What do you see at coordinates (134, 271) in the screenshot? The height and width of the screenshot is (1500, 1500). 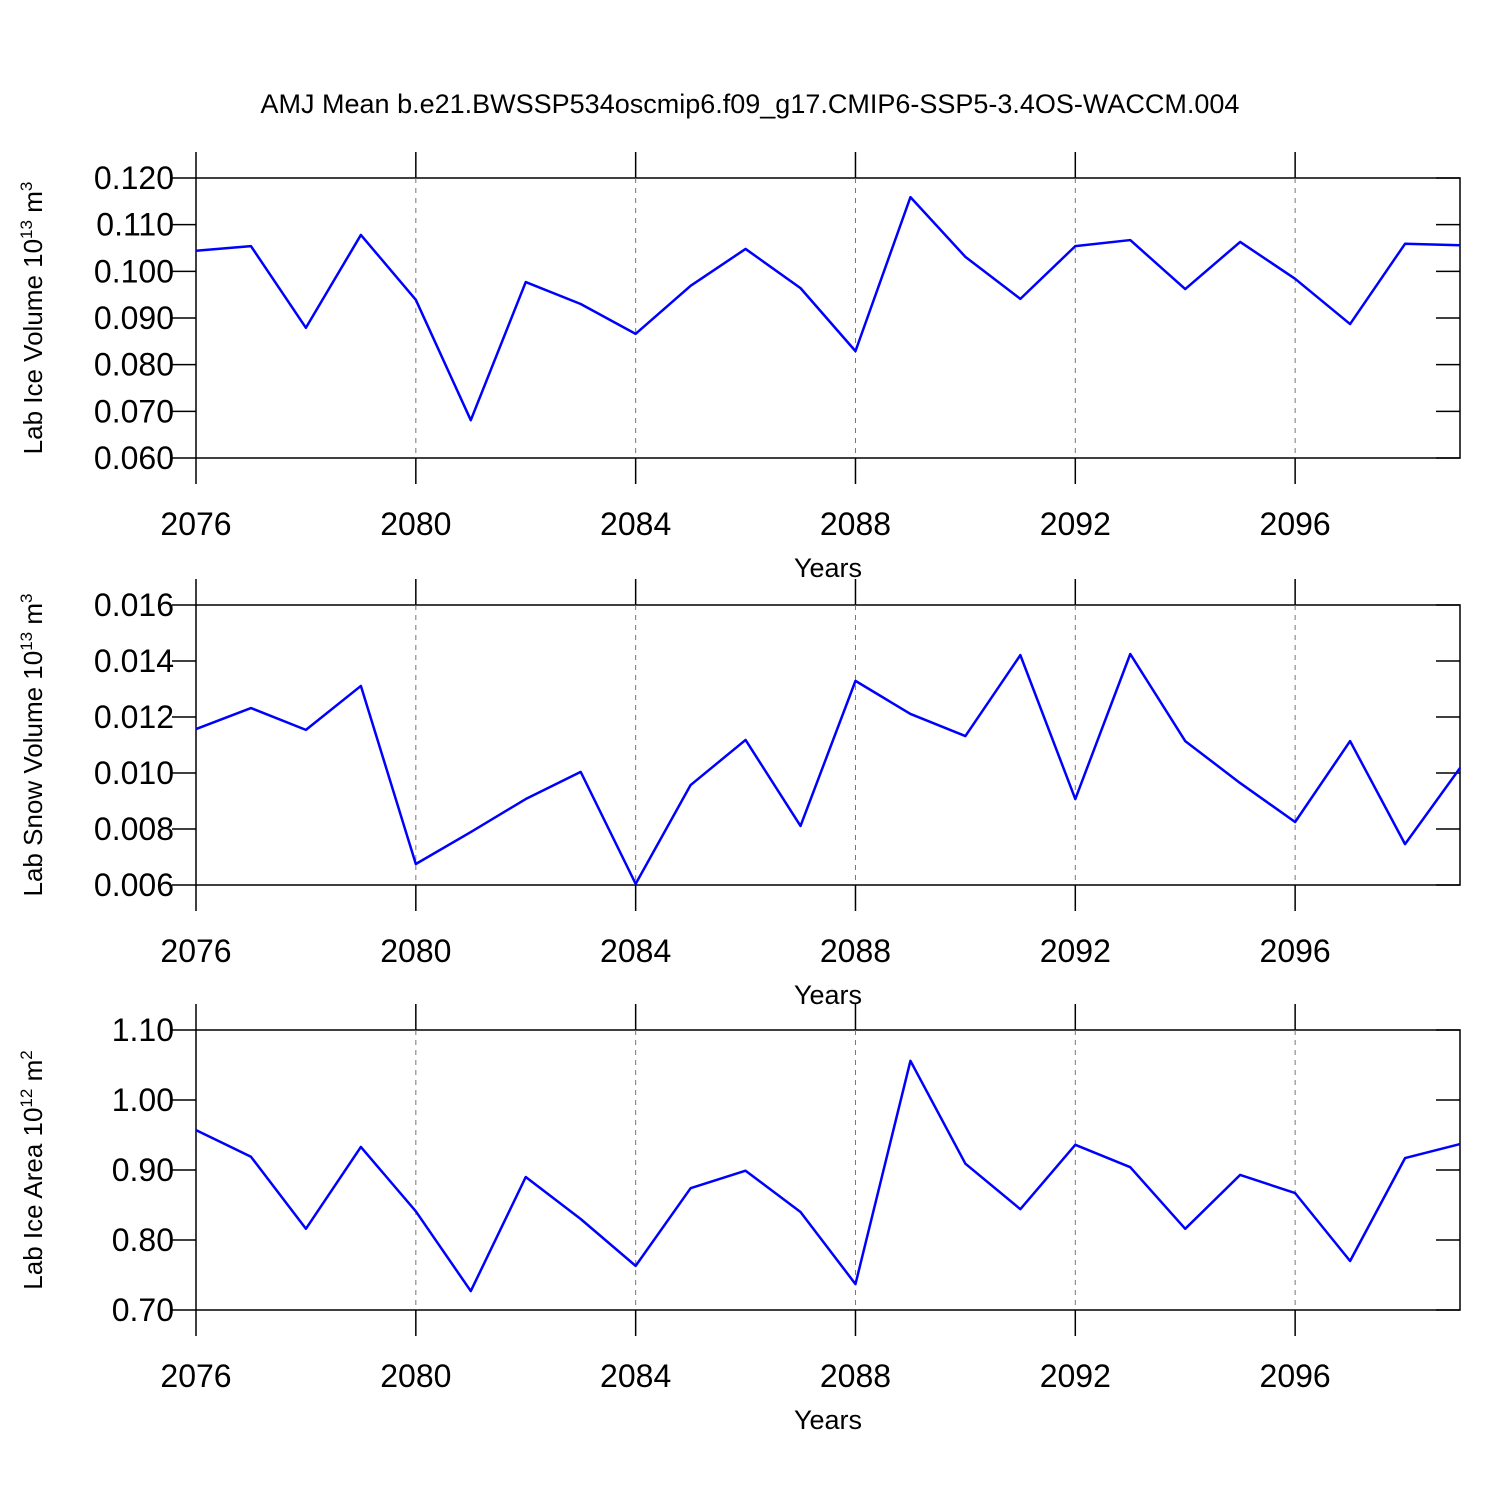 I see `y-tick-label: 0.100` at bounding box center [134, 271].